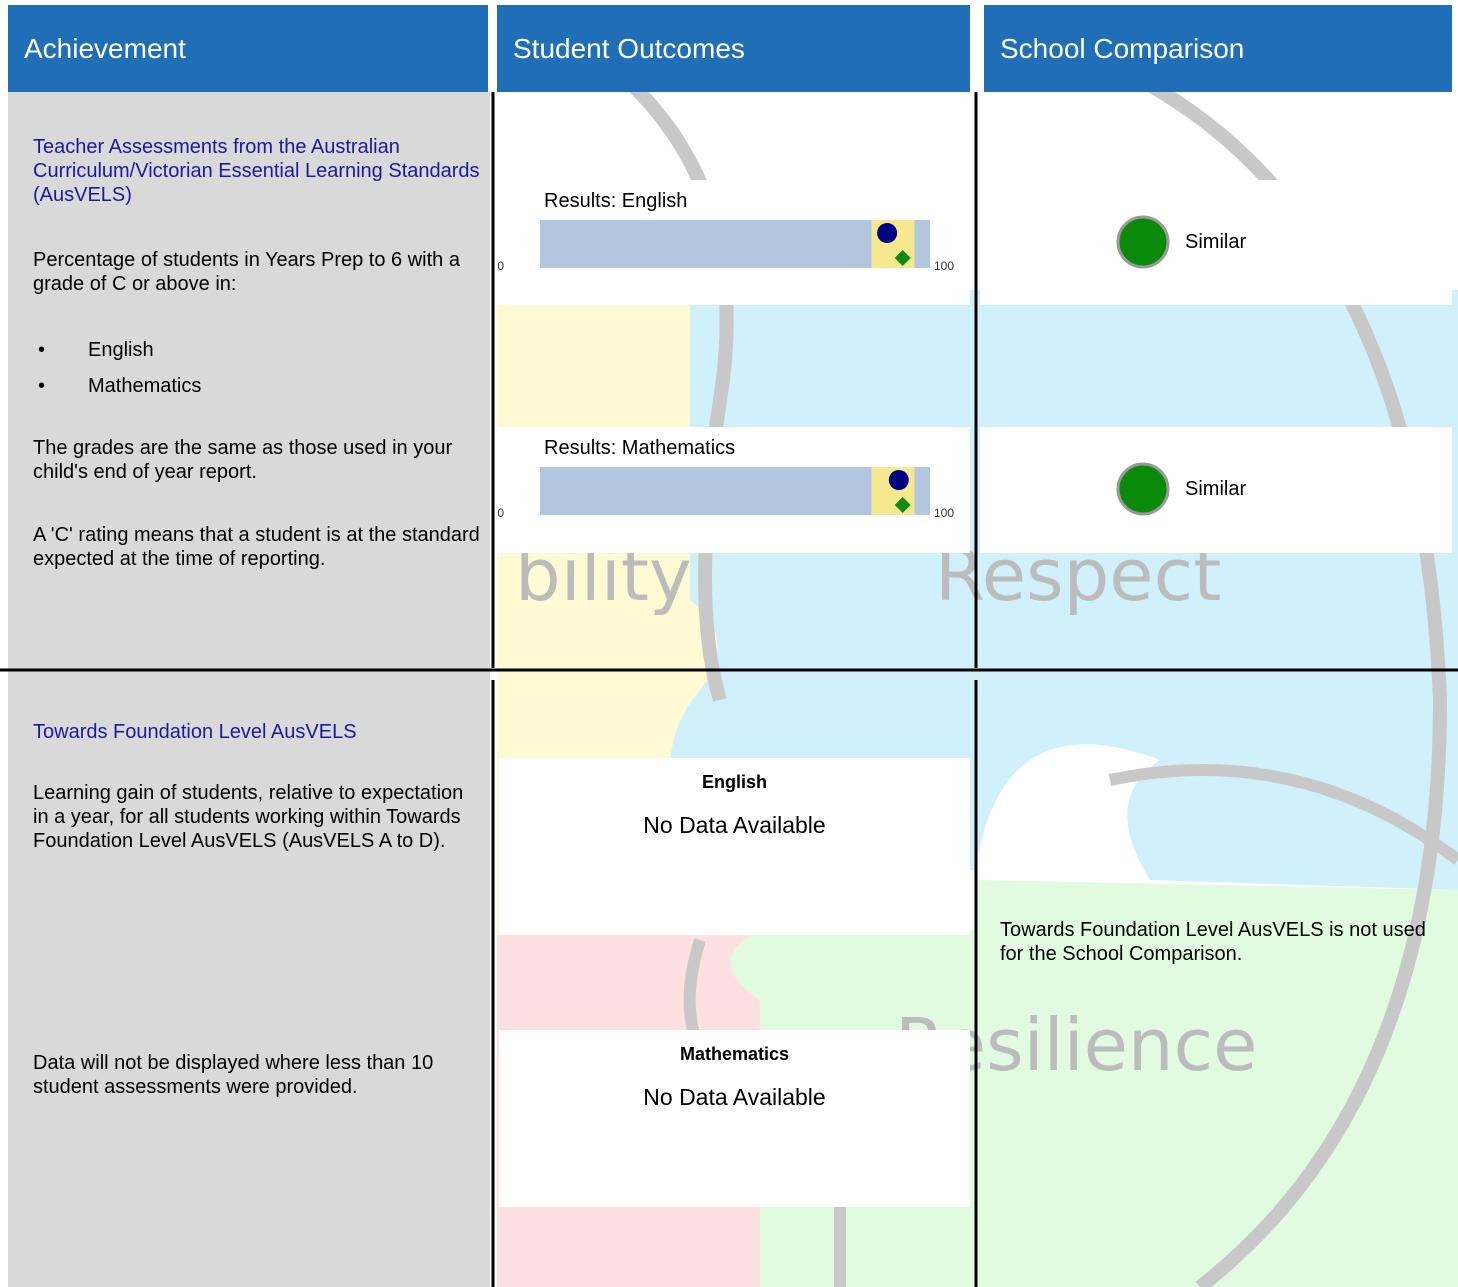  I want to click on chart-title: Results: Mathematics, so click(639, 448).